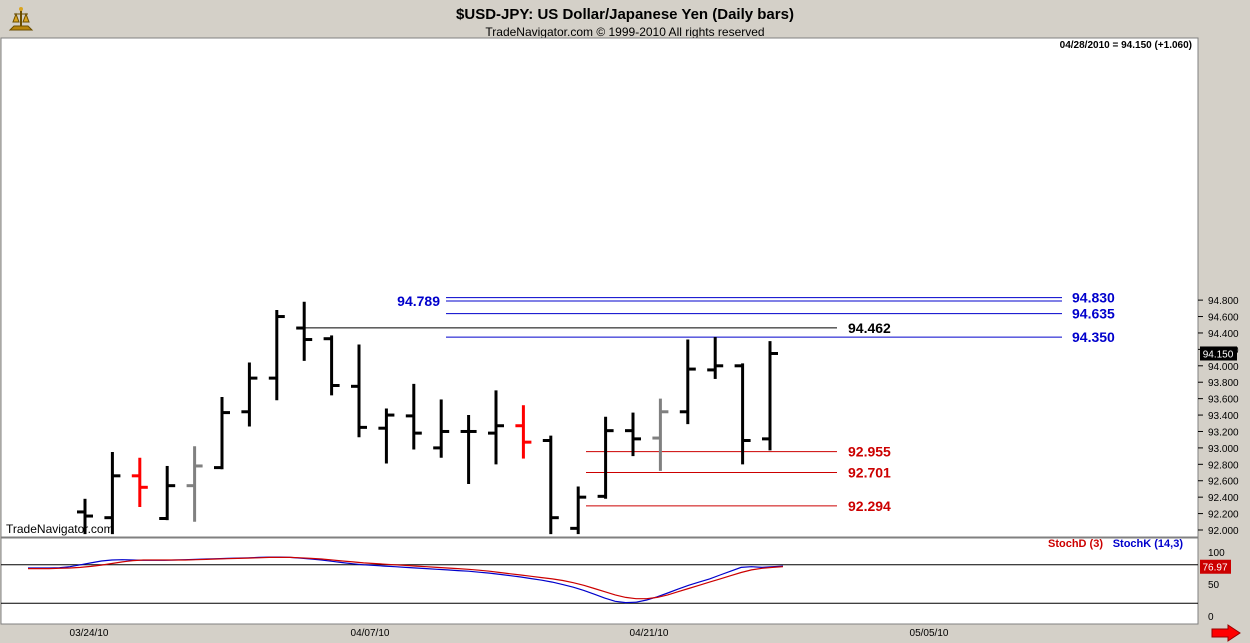  Describe the element at coordinates (1223, 449) in the screenshot. I see `y-tick-label: 93.000` at that location.